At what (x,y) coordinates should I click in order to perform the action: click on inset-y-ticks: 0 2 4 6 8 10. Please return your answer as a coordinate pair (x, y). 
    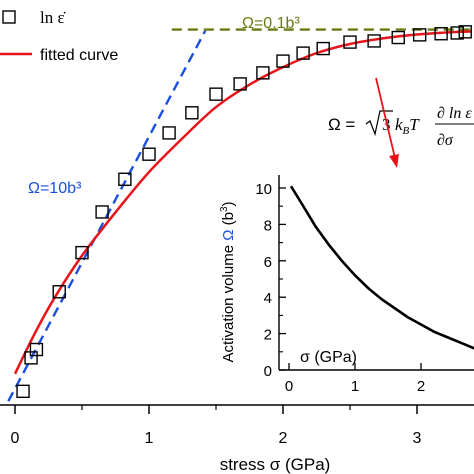
    Looking at the image, I should click on (270, 280).